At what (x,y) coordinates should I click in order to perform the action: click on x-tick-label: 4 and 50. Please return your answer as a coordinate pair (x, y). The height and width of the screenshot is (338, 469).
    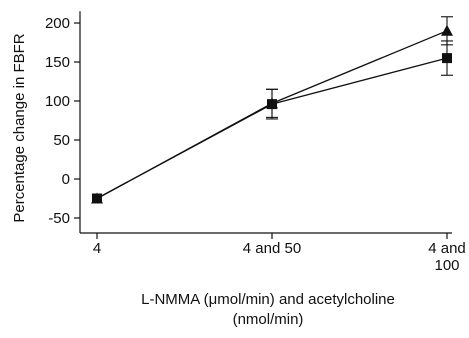
    Looking at the image, I should click on (272, 248).